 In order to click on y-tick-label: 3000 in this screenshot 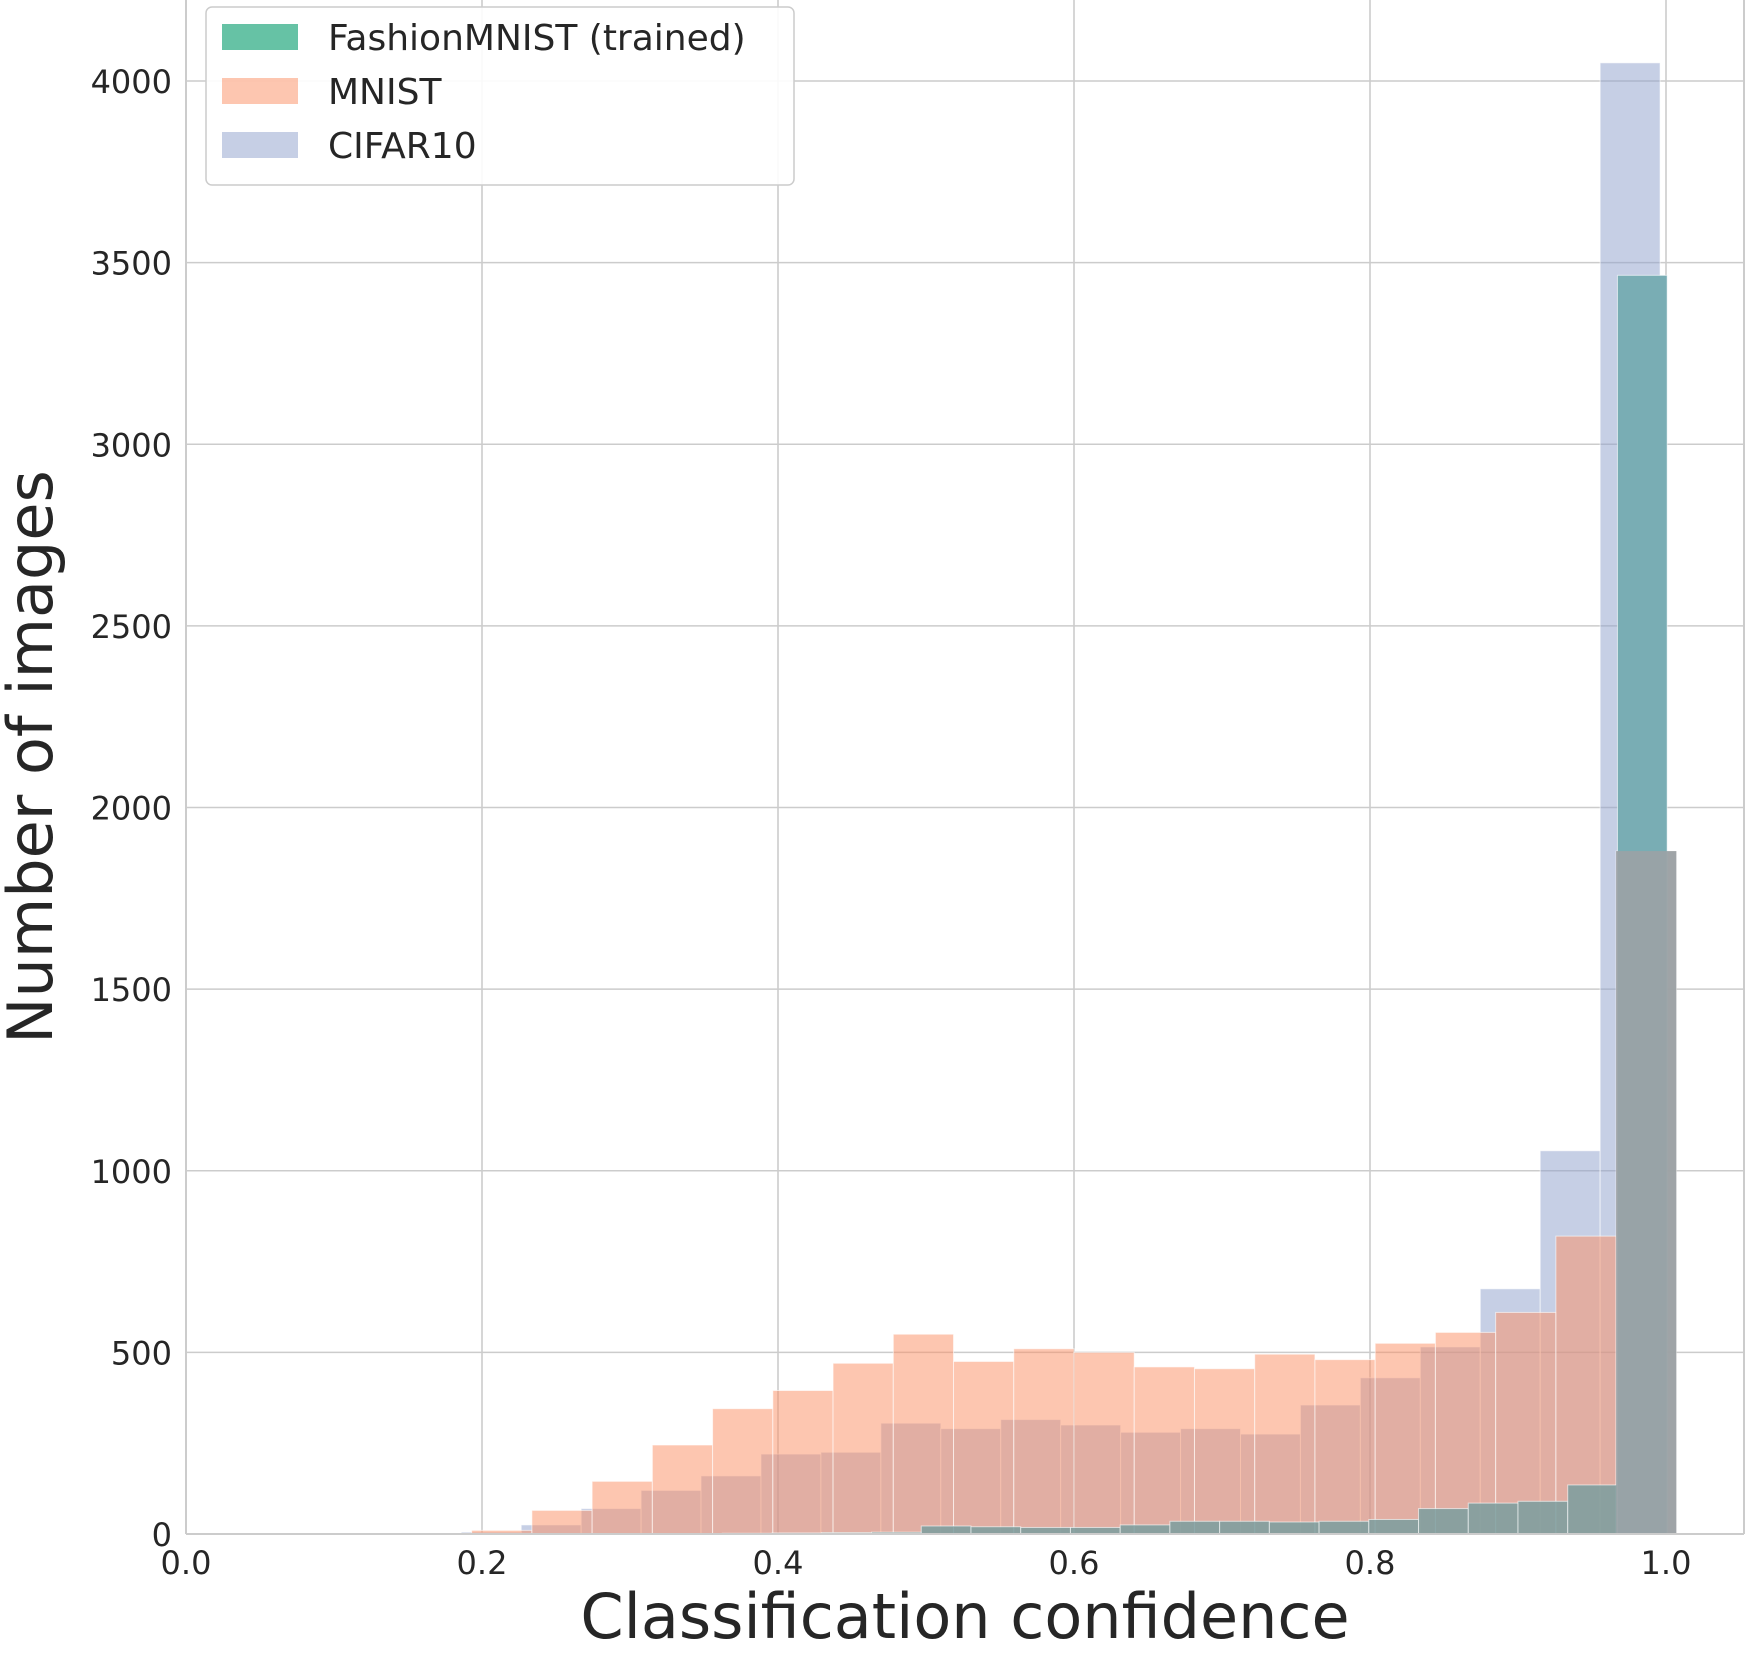, I will do `click(131, 445)`.